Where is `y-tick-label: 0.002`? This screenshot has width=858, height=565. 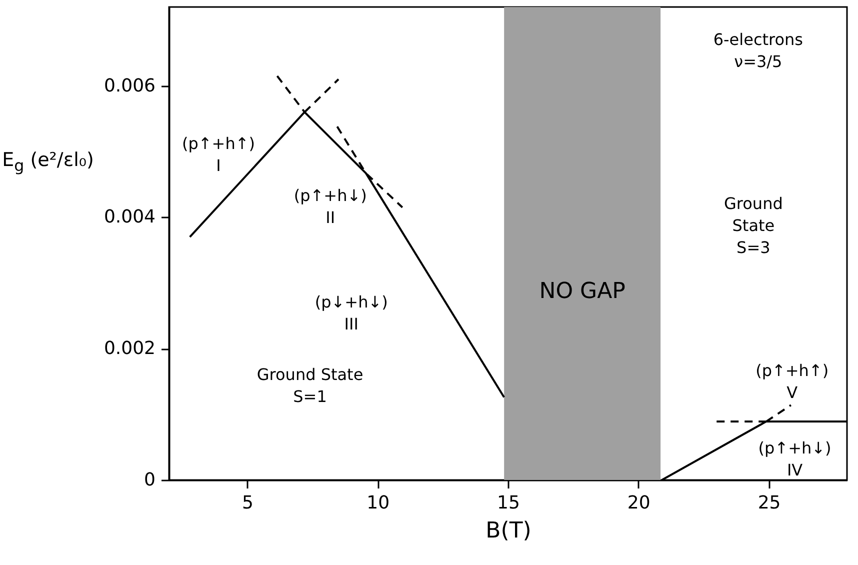
y-tick-label: 0.002 is located at coordinates (130, 349).